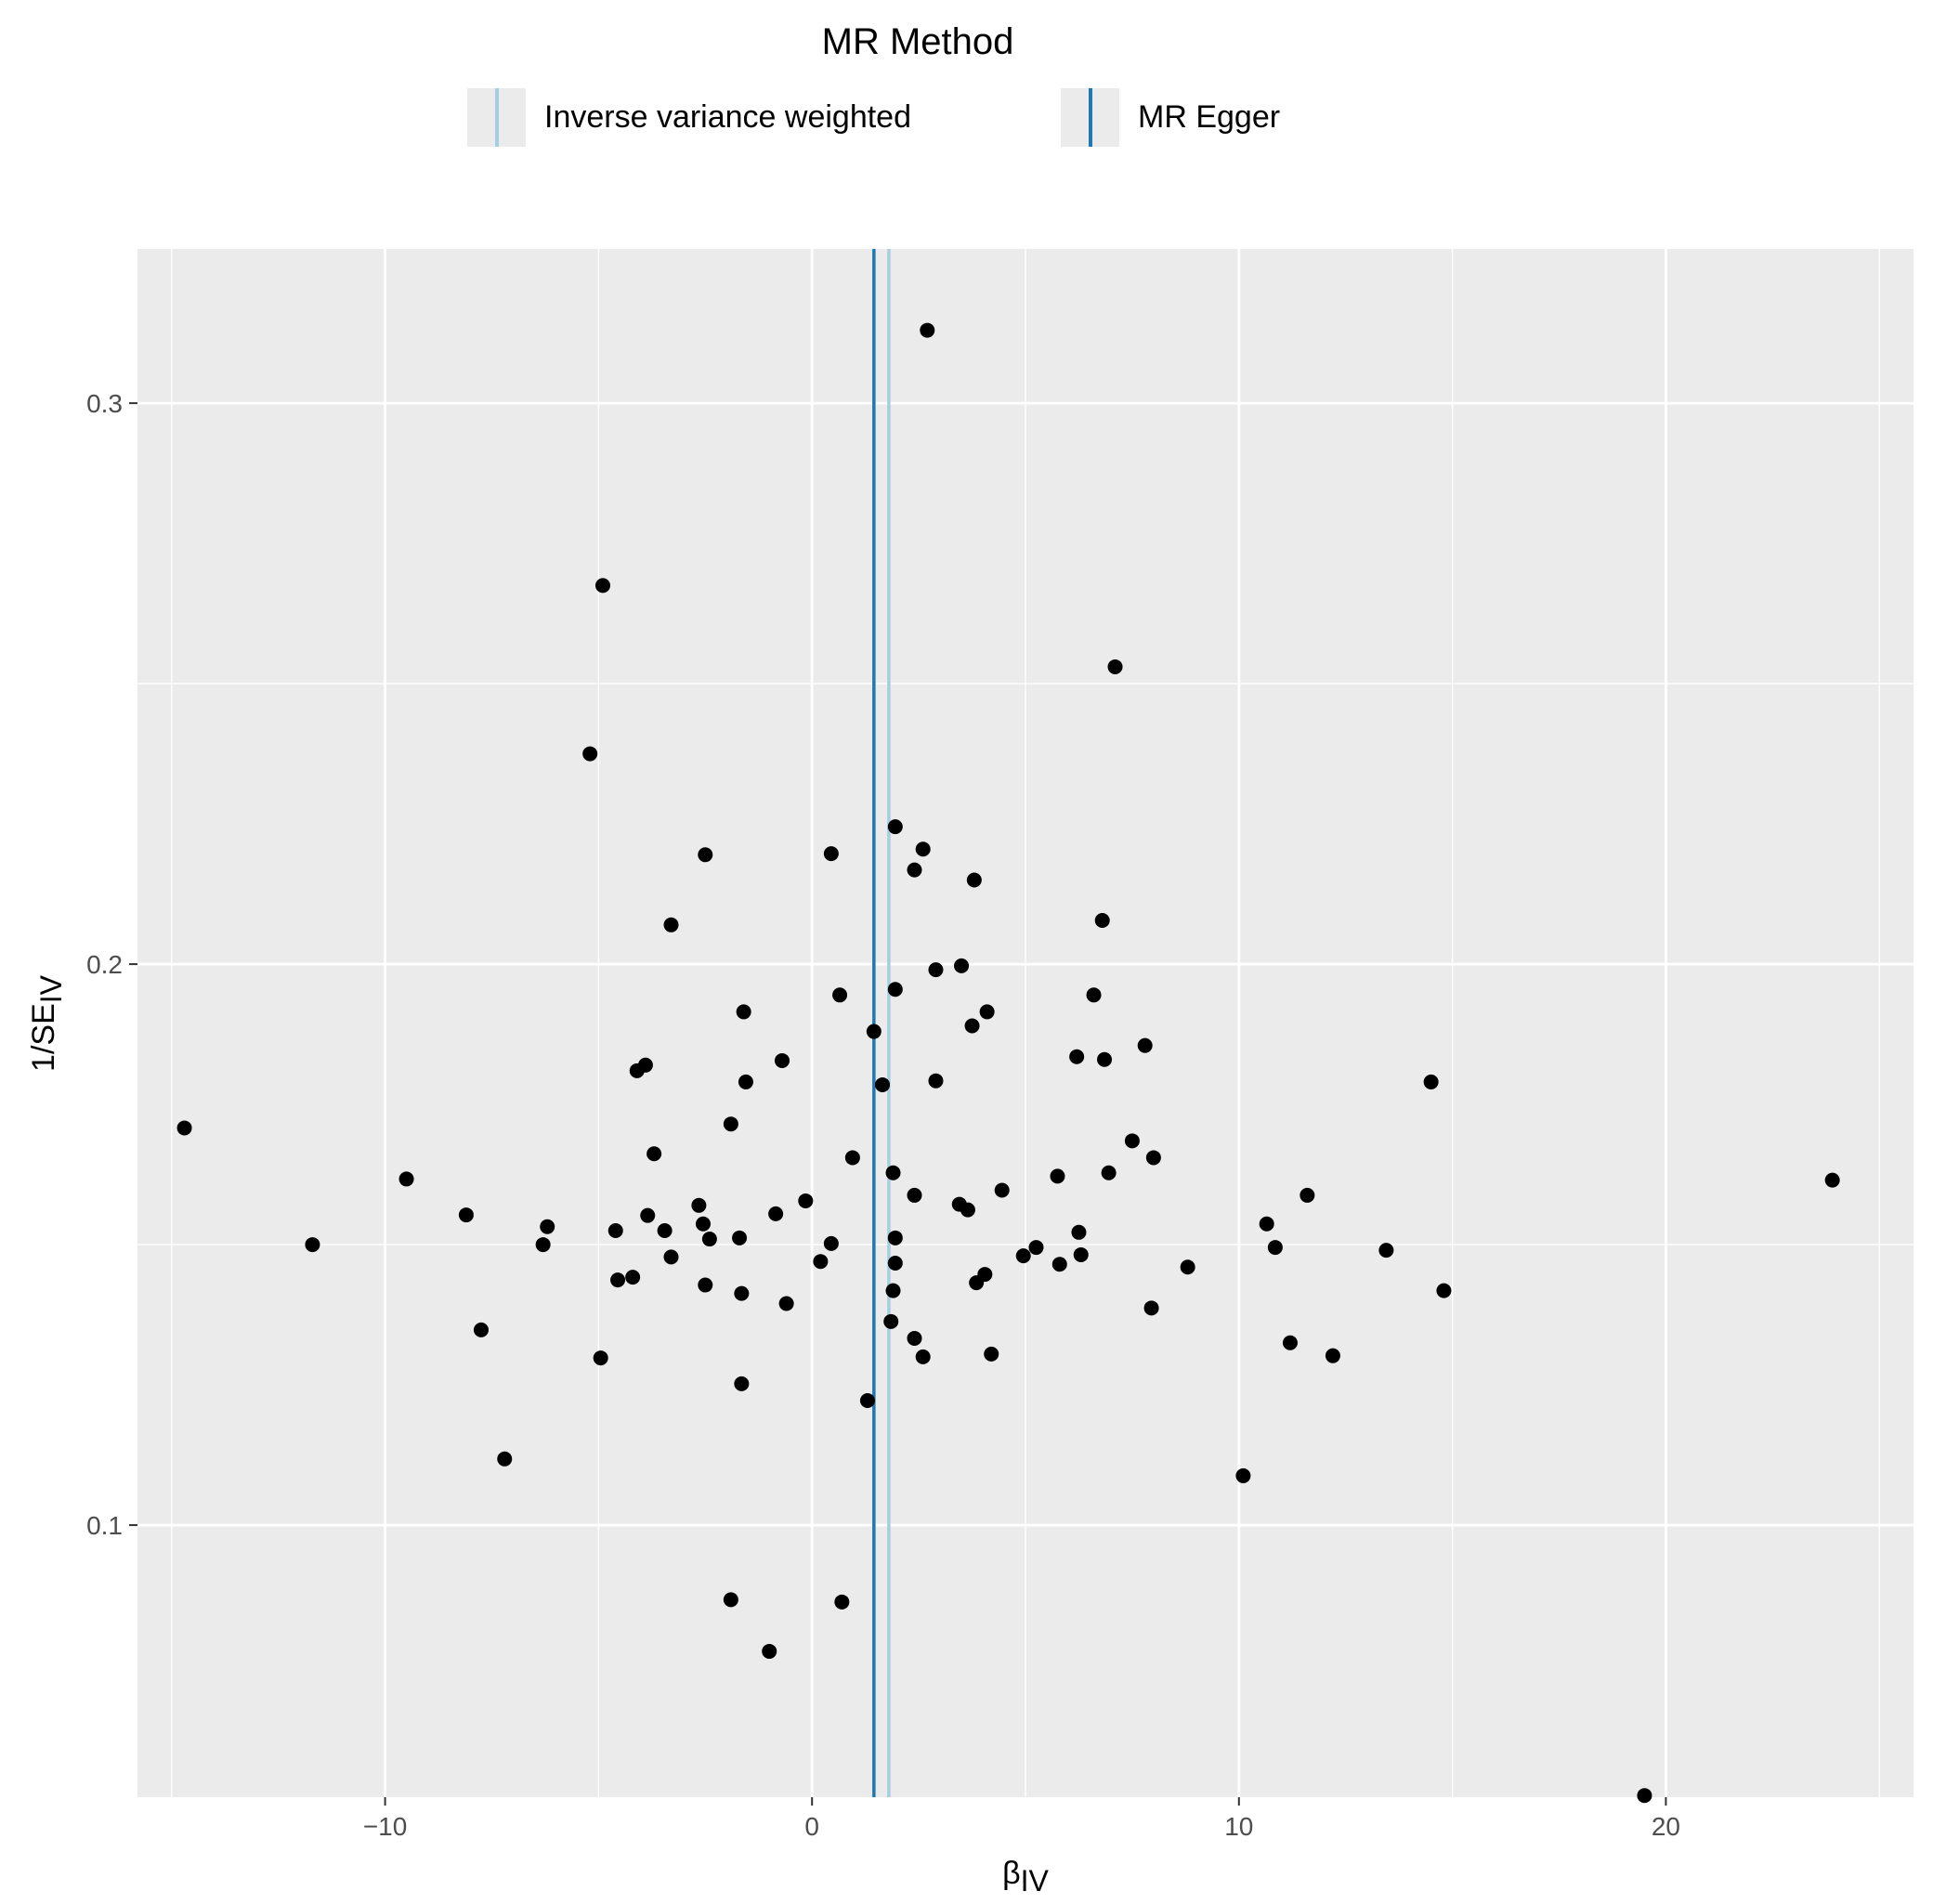 This screenshot has width=1933, height=1904. I want to click on method-lines, so click(881, 1023).